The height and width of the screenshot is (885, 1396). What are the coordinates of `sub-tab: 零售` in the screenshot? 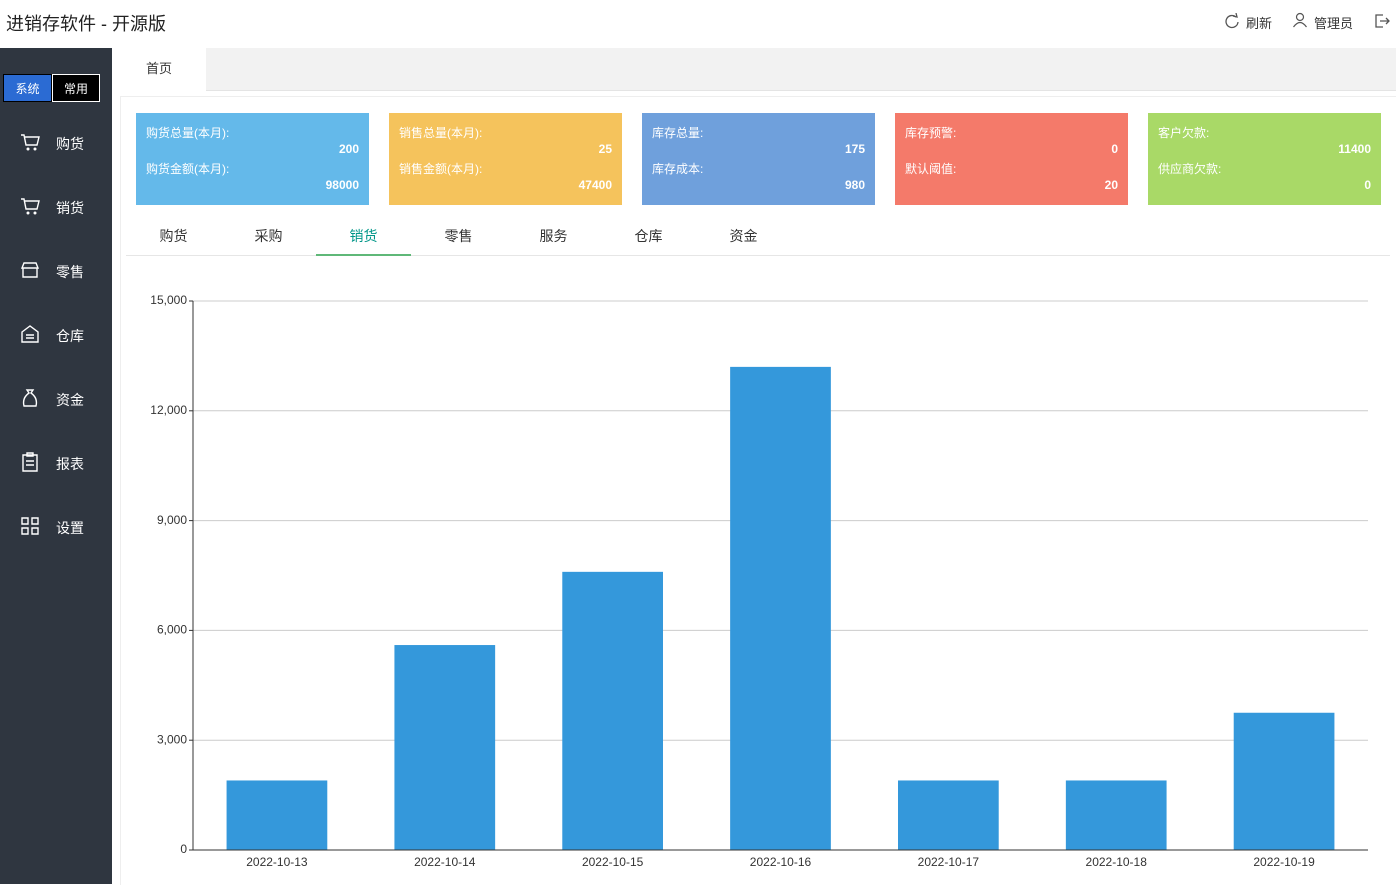 It's located at (458, 236).